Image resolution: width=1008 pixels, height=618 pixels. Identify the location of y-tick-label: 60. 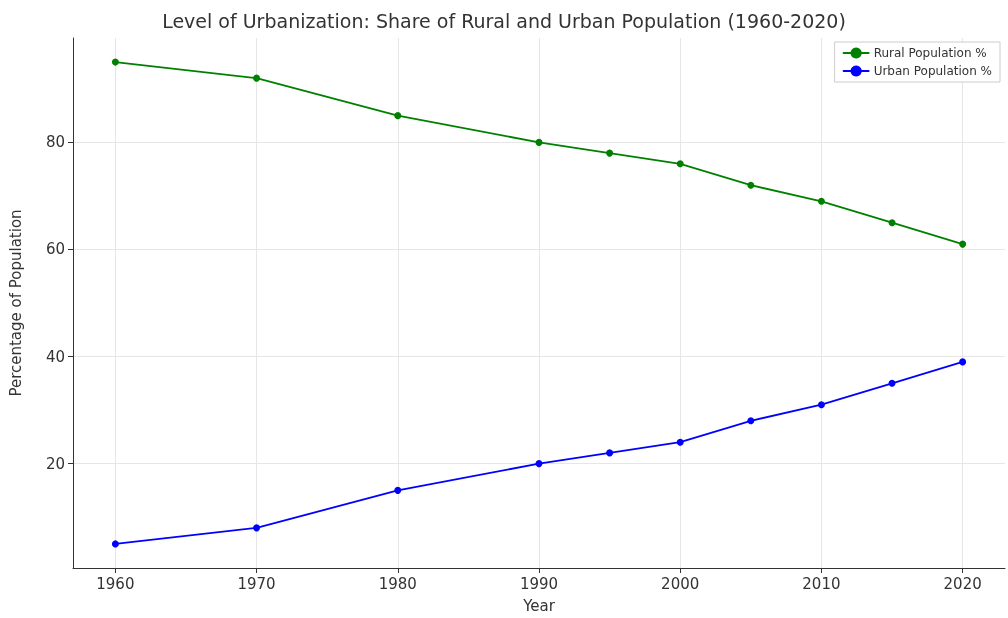
(55, 249).